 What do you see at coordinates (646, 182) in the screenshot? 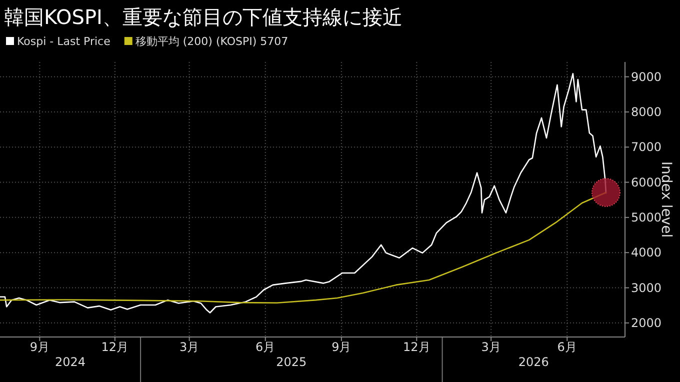
I see `y-tick-label: 6000` at bounding box center [646, 182].